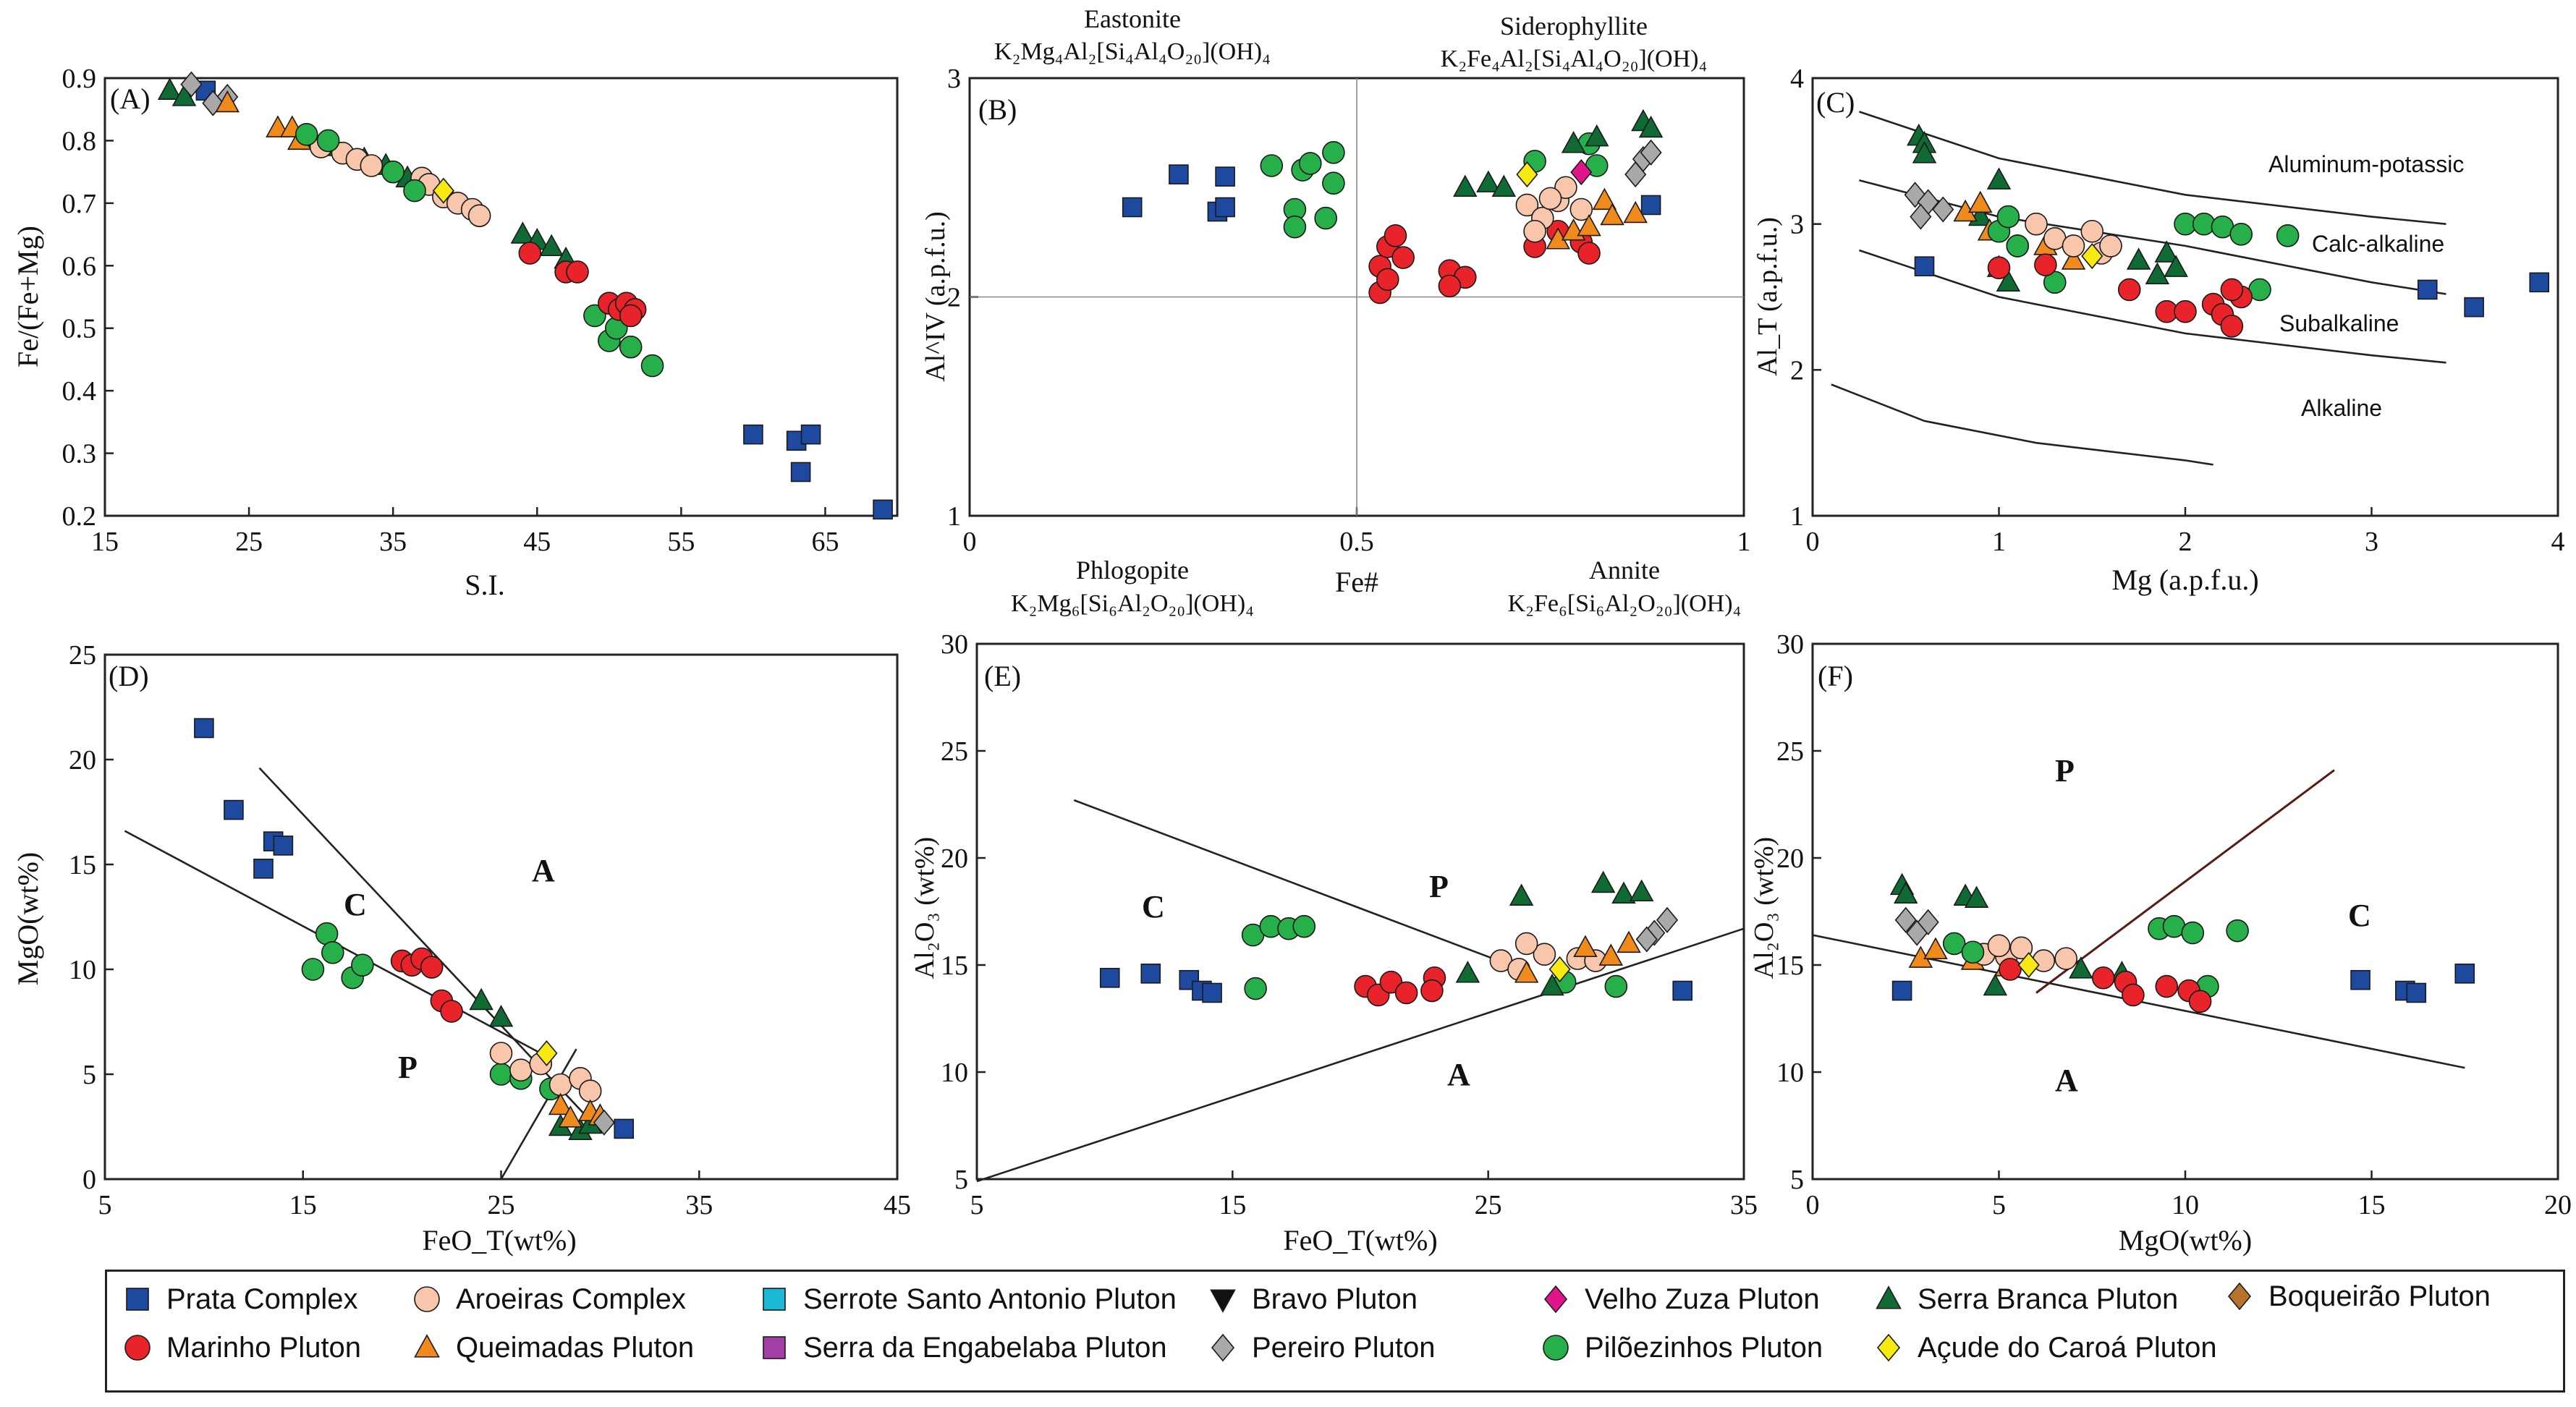 This screenshot has width=2576, height=1407. What do you see at coordinates (240, 1299) in the screenshot?
I see `legend-item-prata-complex: Prata Complex` at bounding box center [240, 1299].